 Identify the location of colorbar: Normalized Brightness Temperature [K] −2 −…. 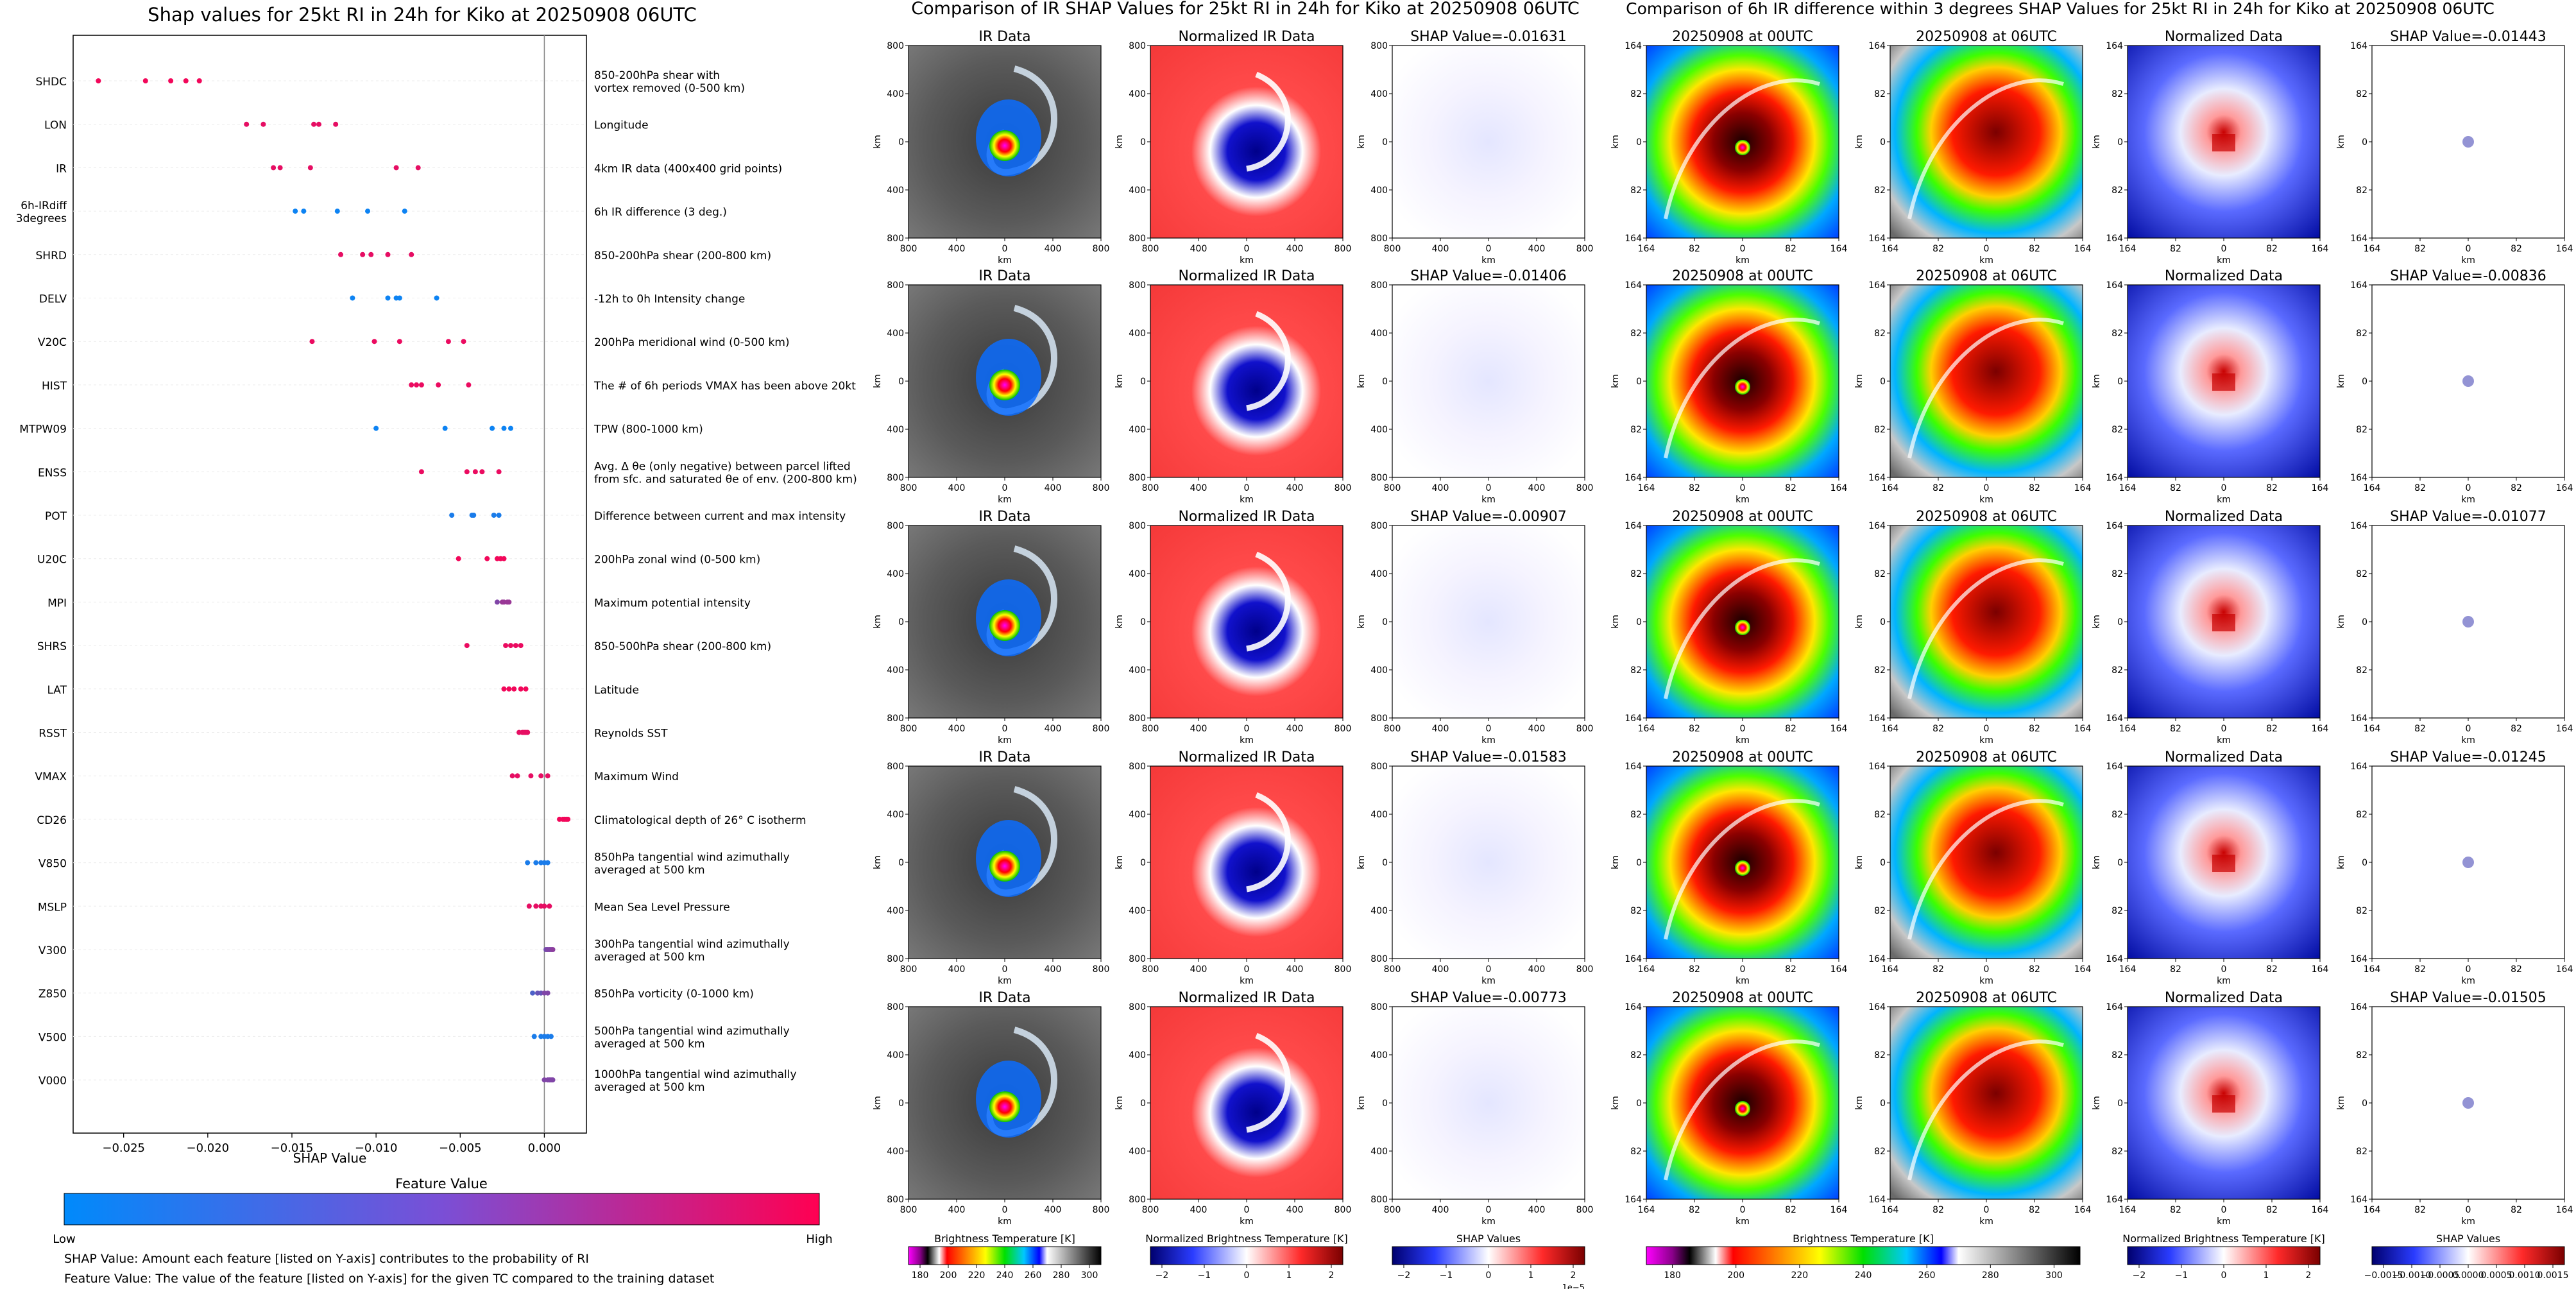
(1246, 1257).